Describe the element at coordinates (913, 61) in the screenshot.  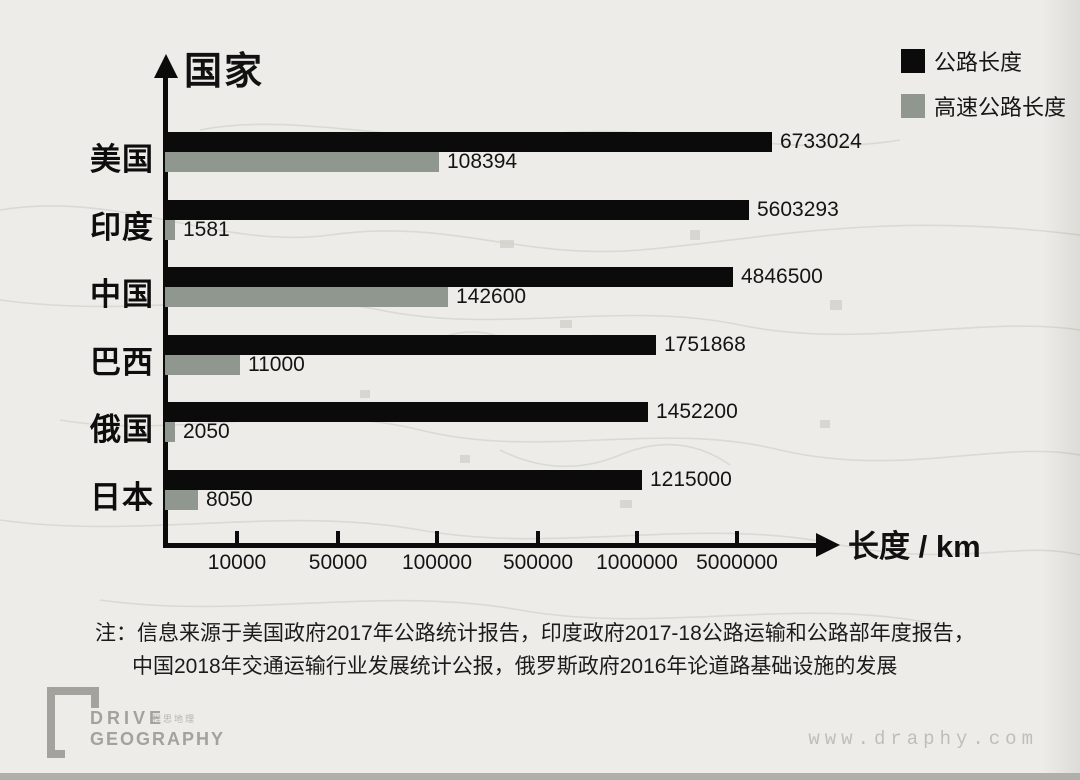
I see `legend-swatch-black` at that location.